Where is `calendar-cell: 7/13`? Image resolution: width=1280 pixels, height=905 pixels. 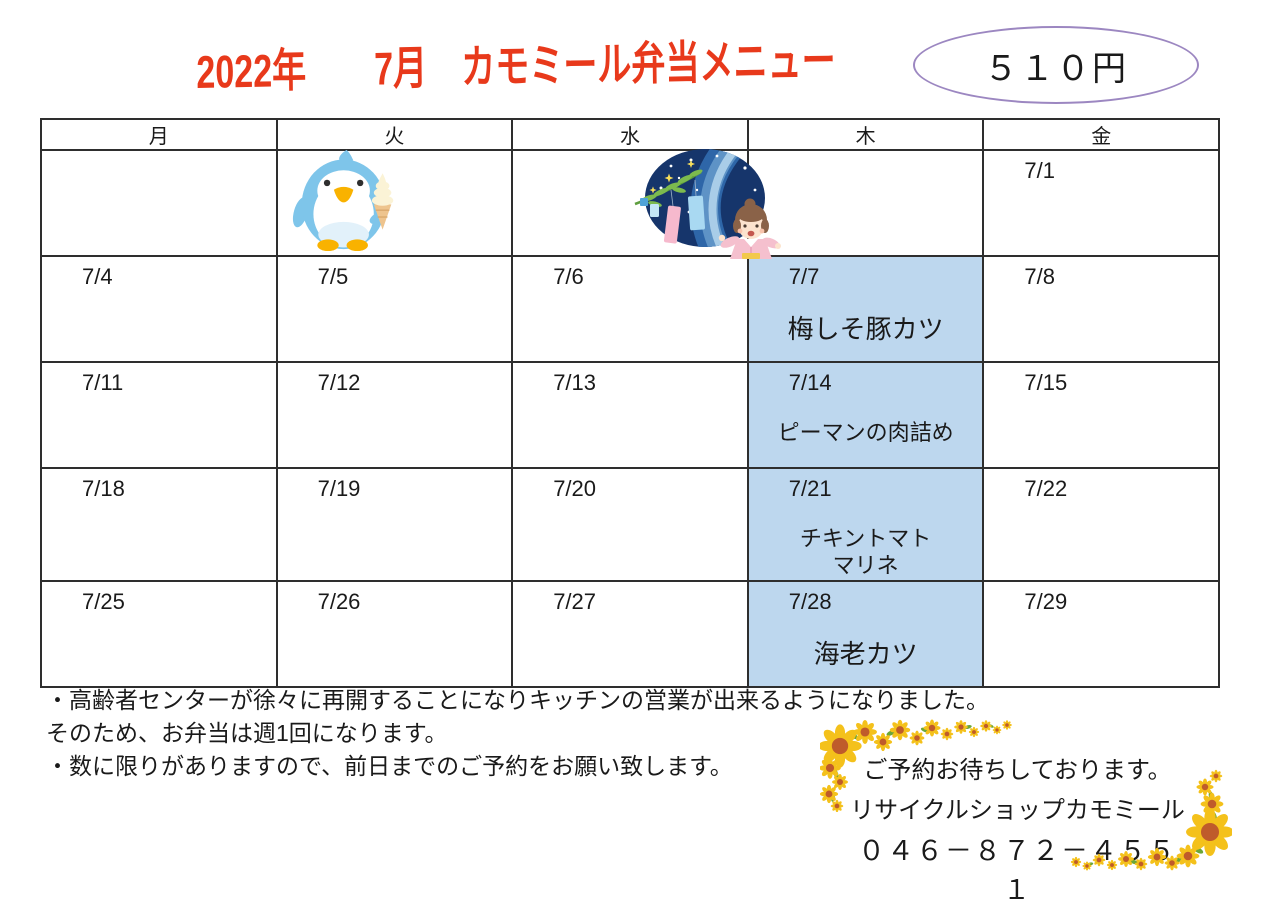 calendar-cell: 7/13 is located at coordinates (630, 415).